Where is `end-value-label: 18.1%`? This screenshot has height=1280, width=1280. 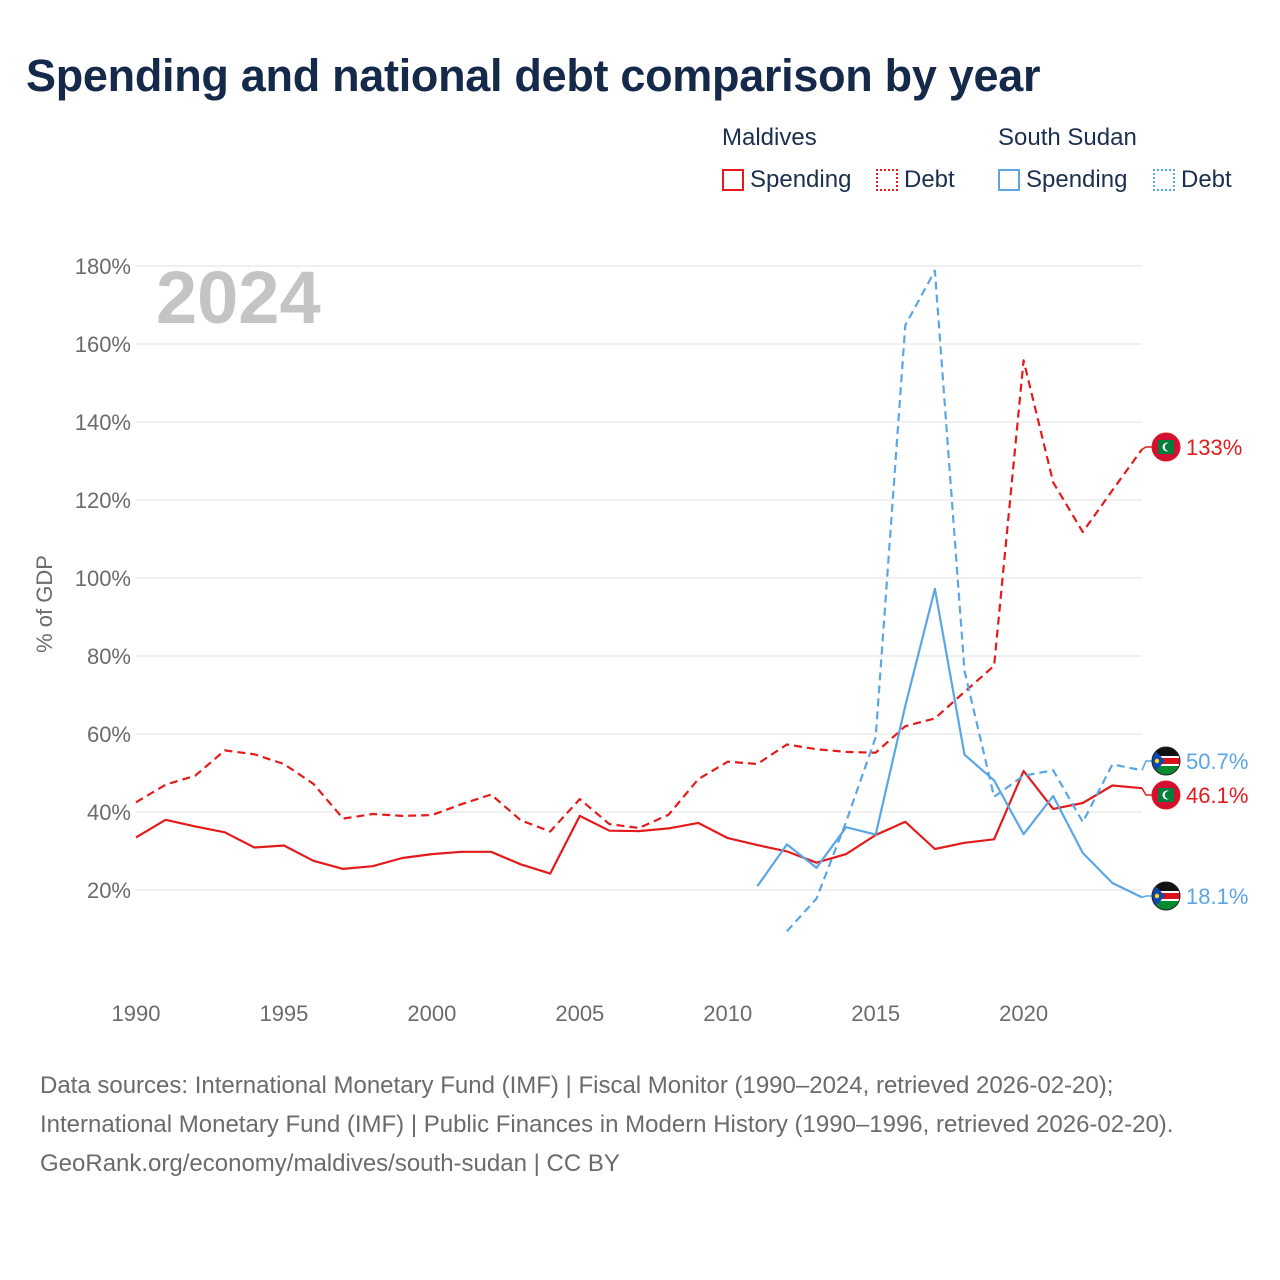
end-value-label: 18.1% is located at coordinates (1217, 896).